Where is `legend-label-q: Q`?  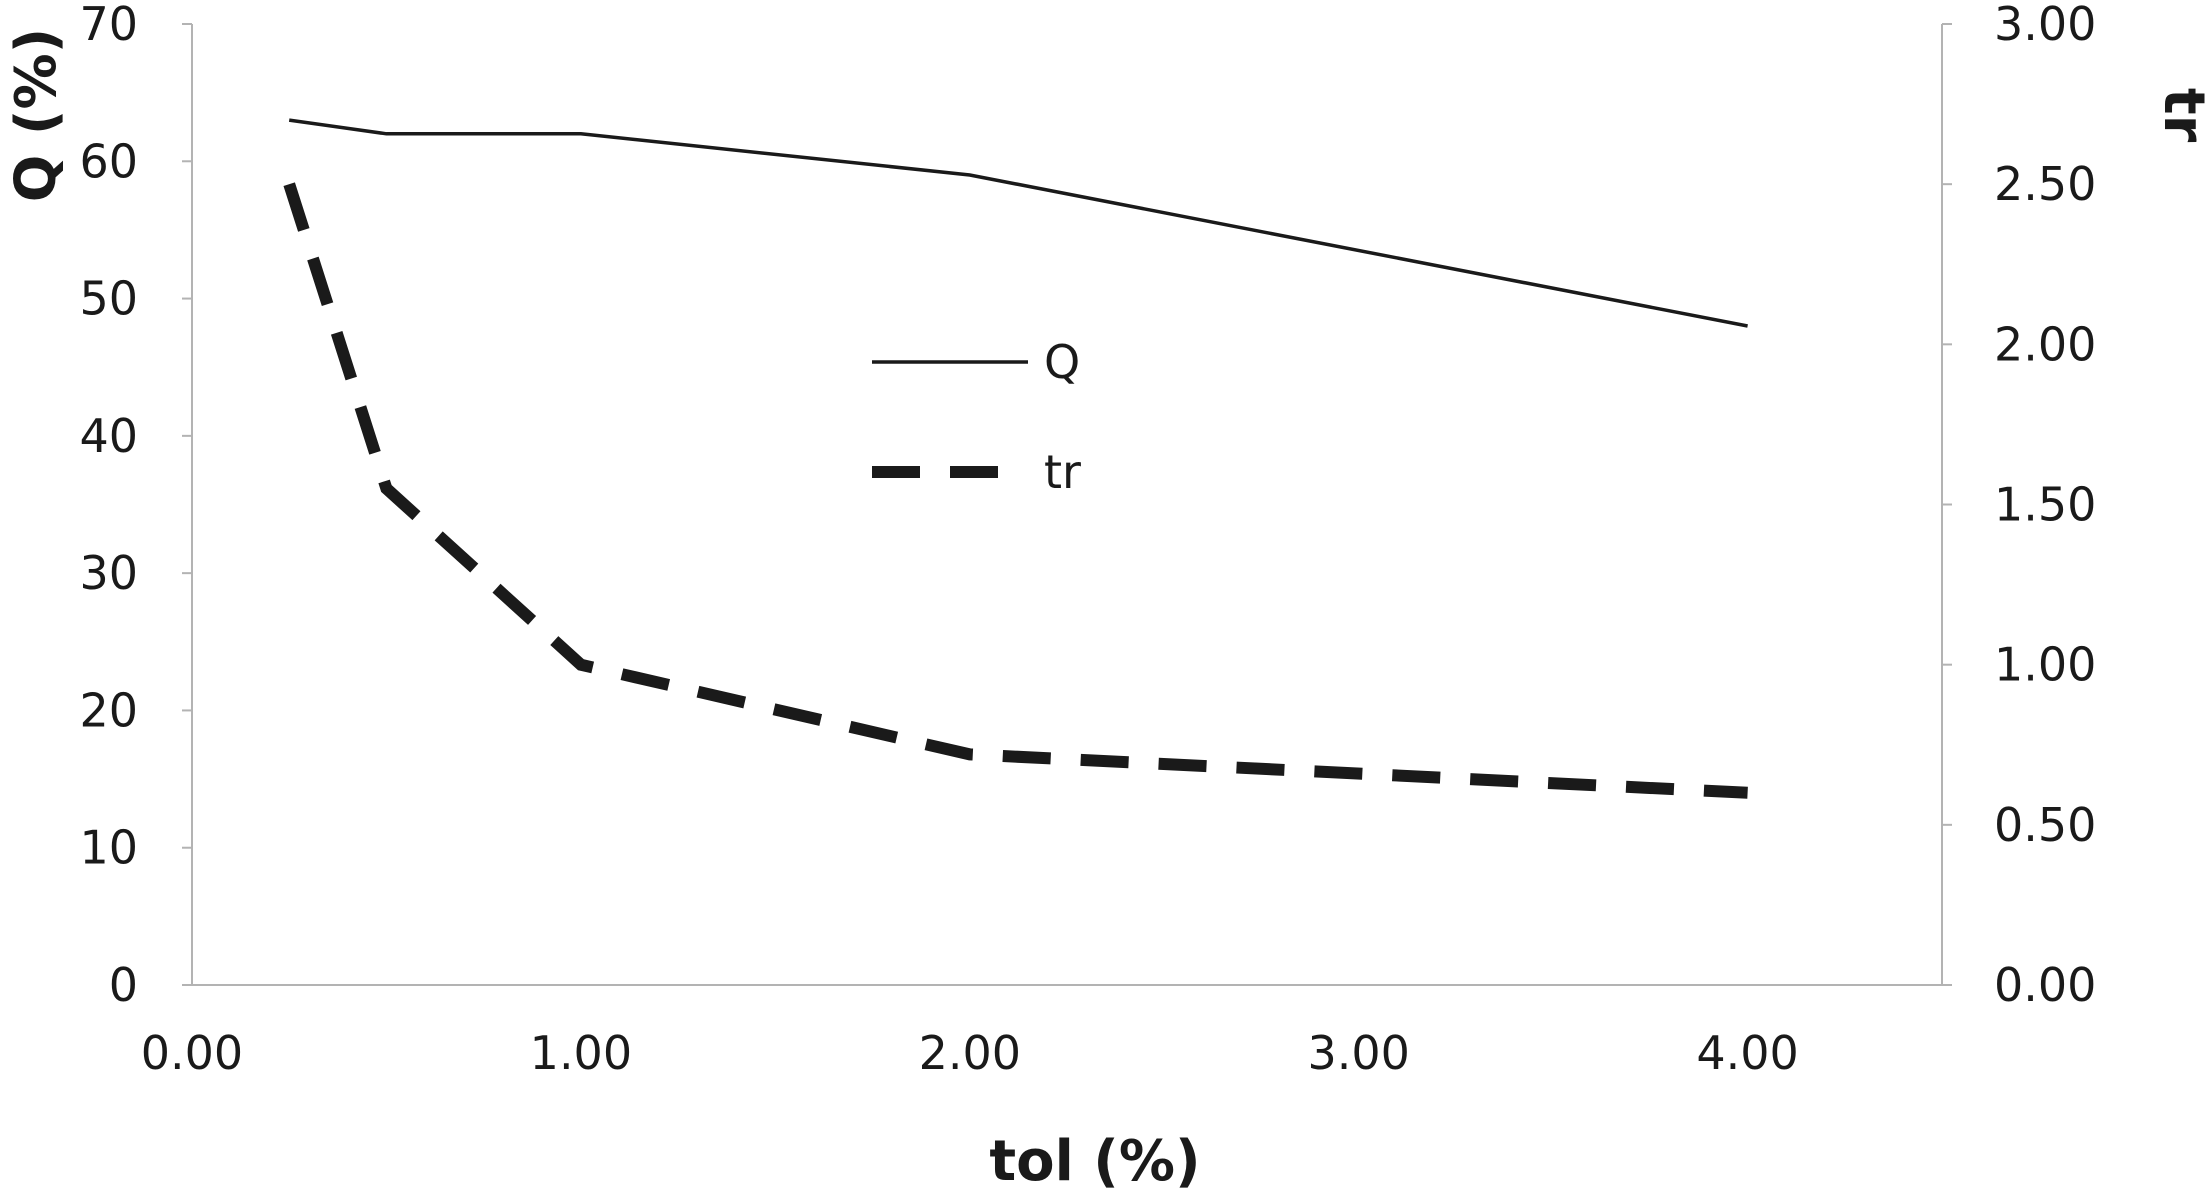
legend-label-q: Q is located at coordinates (1062, 362).